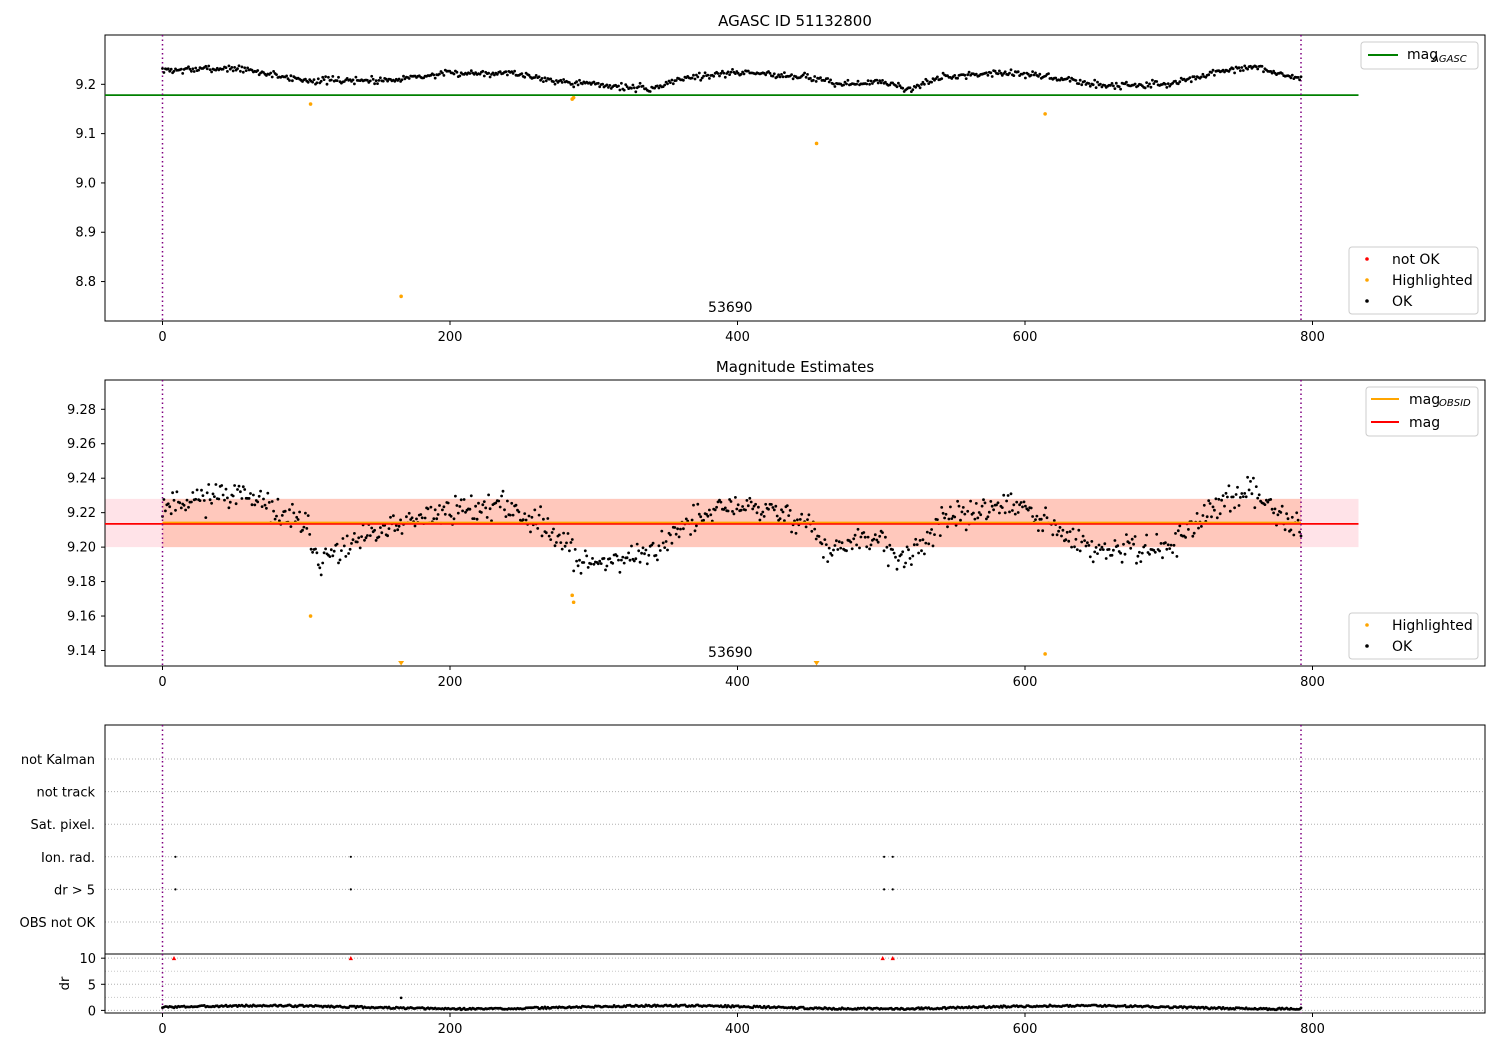 The image size is (1500, 1050). Describe the element at coordinates (85, 233) in the screenshot. I see `y-tick-label: 8.9` at that location.